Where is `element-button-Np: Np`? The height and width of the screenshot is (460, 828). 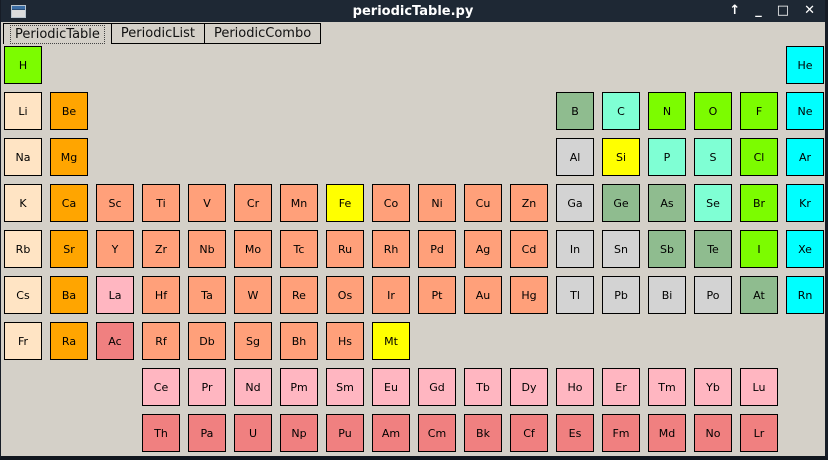 element-button-Np: Np is located at coordinates (299, 433).